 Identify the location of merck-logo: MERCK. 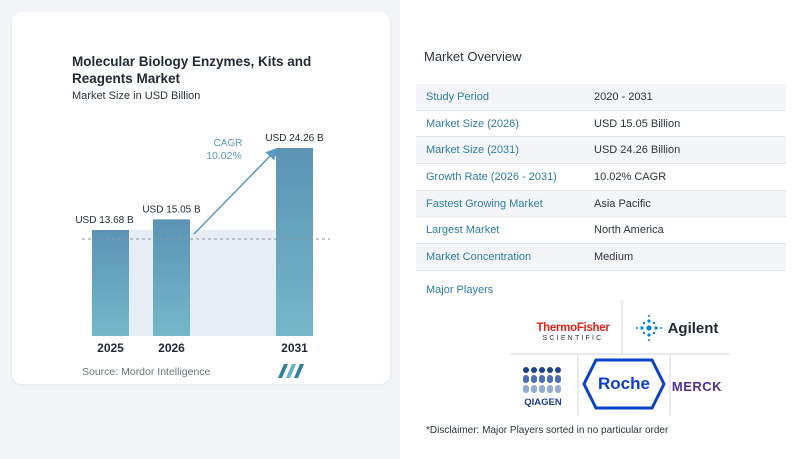
(697, 386).